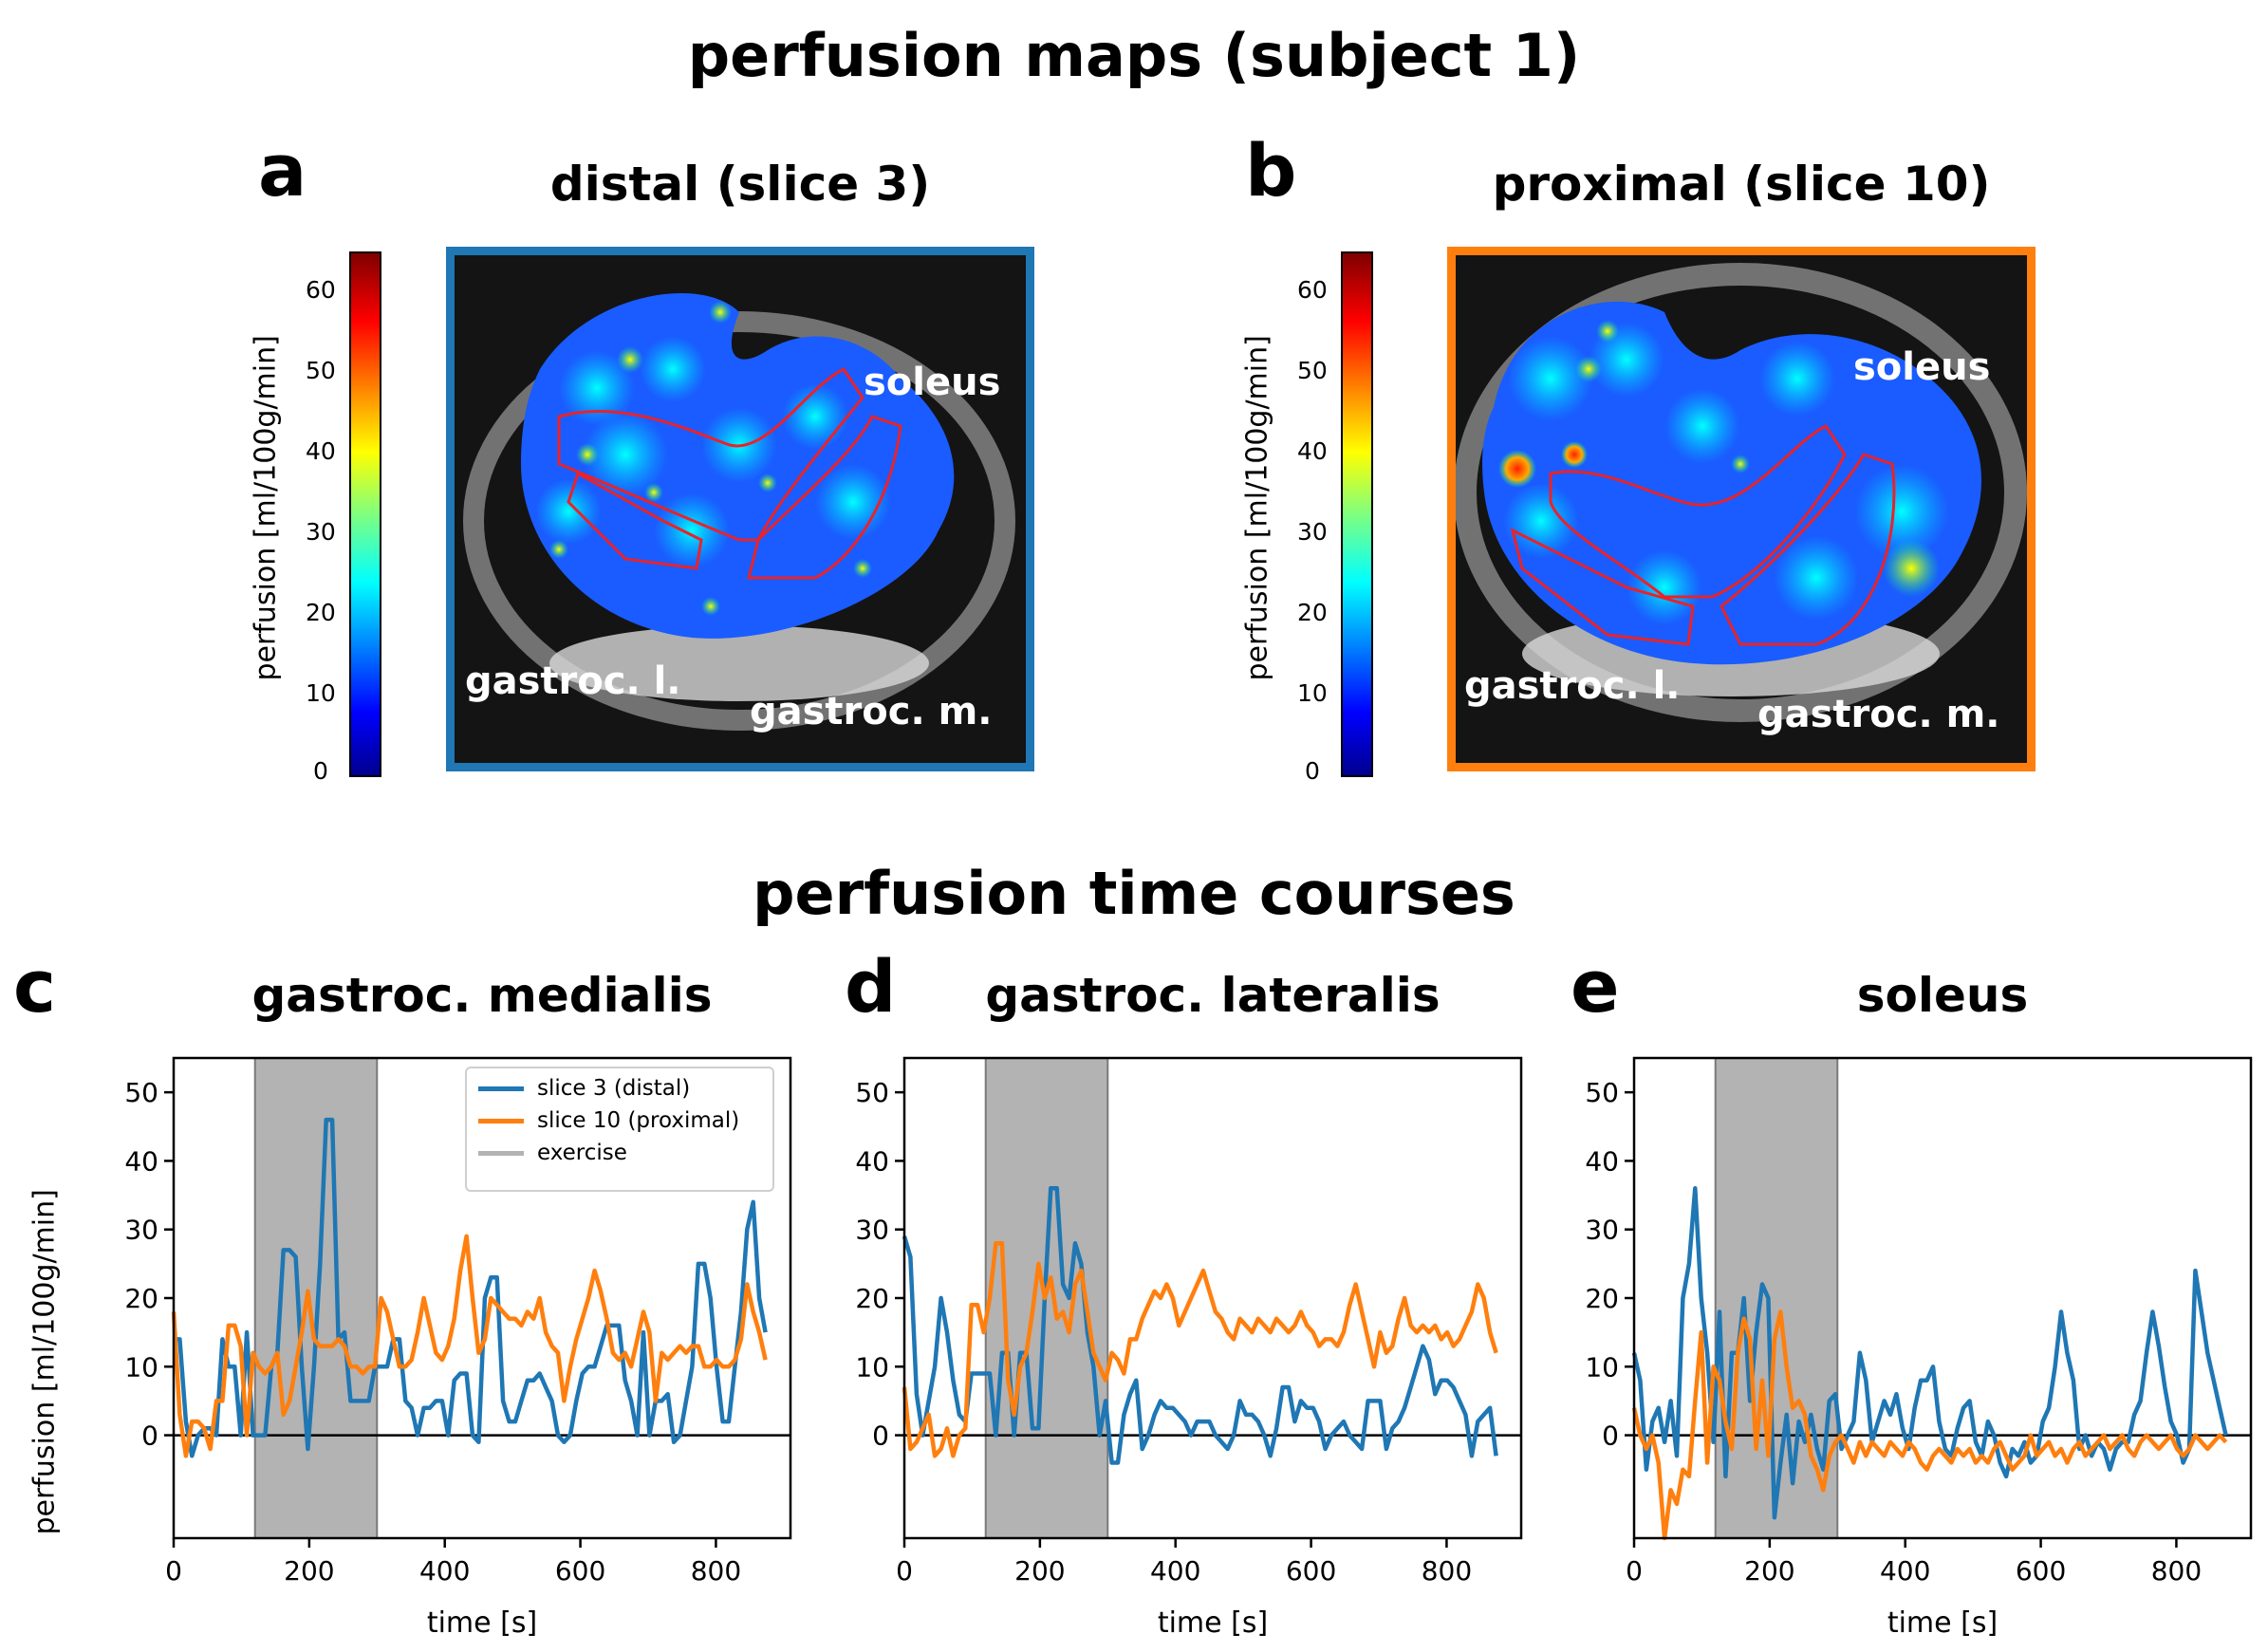 This screenshot has height=1652, width=2268. Describe the element at coordinates (871, 986) in the screenshot. I see `panel-letter-d: d` at that location.